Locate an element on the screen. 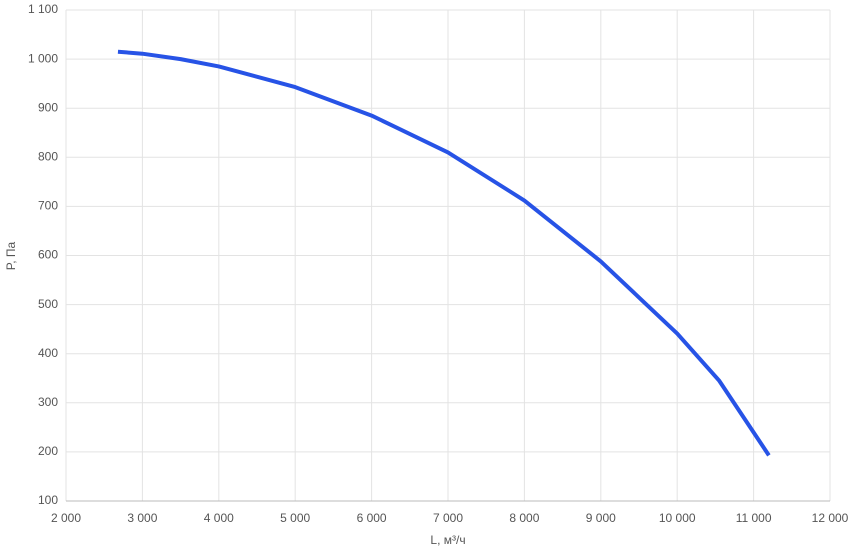  x-tick-label: 4 000 is located at coordinates (219, 518).